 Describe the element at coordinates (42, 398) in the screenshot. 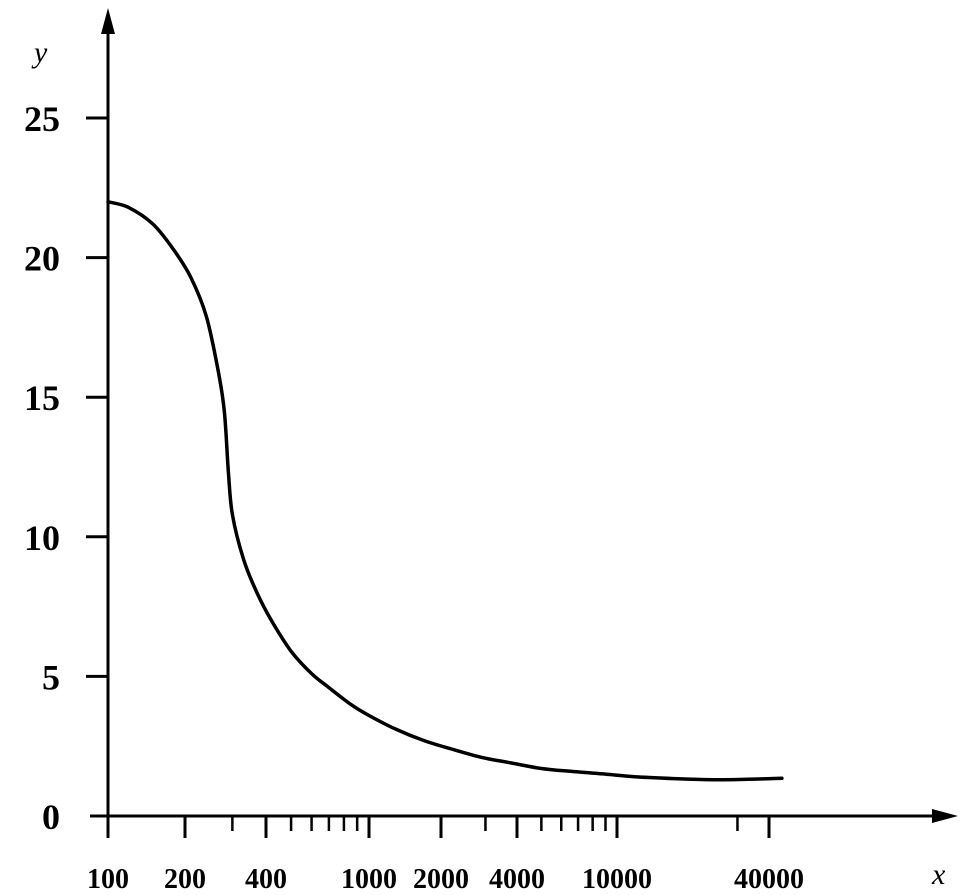

I see `y-tick-label: 15` at that location.